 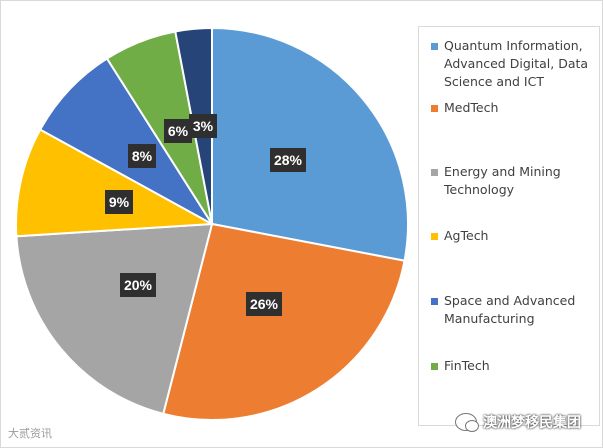 I want to click on data-label-text: 8%, so click(x=142, y=156).